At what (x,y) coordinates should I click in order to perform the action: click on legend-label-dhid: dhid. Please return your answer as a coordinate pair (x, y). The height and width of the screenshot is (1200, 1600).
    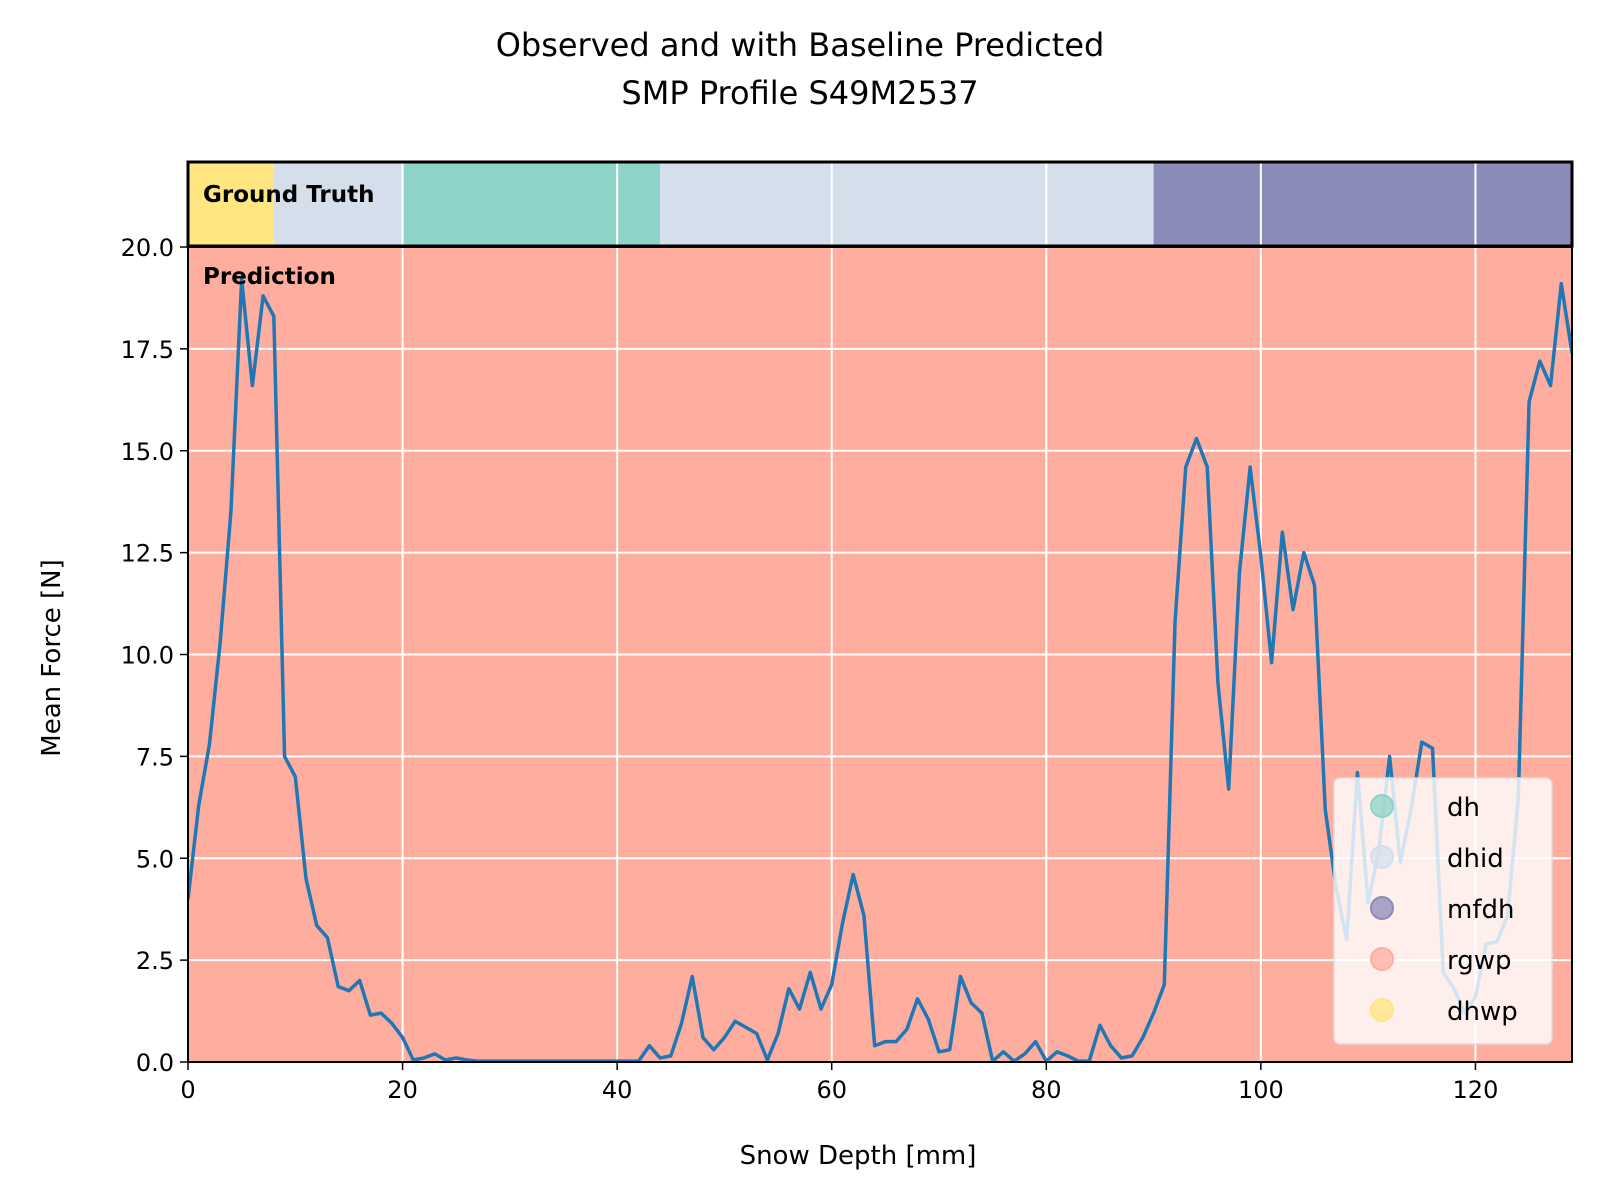
    Looking at the image, I should click on (1475, 859).